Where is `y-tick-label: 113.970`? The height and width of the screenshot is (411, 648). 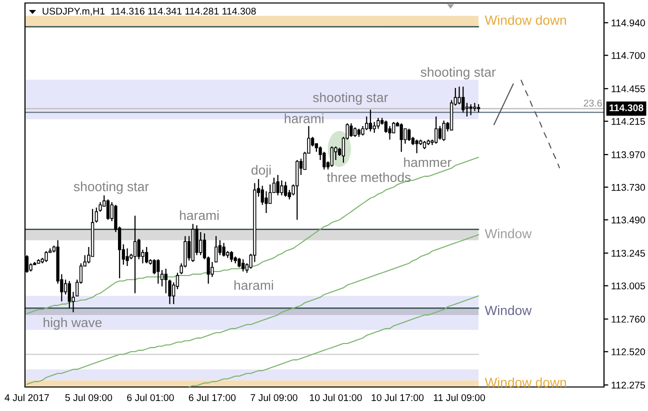 y-tick-label: 113.970 is located at coordinates (628, 154).